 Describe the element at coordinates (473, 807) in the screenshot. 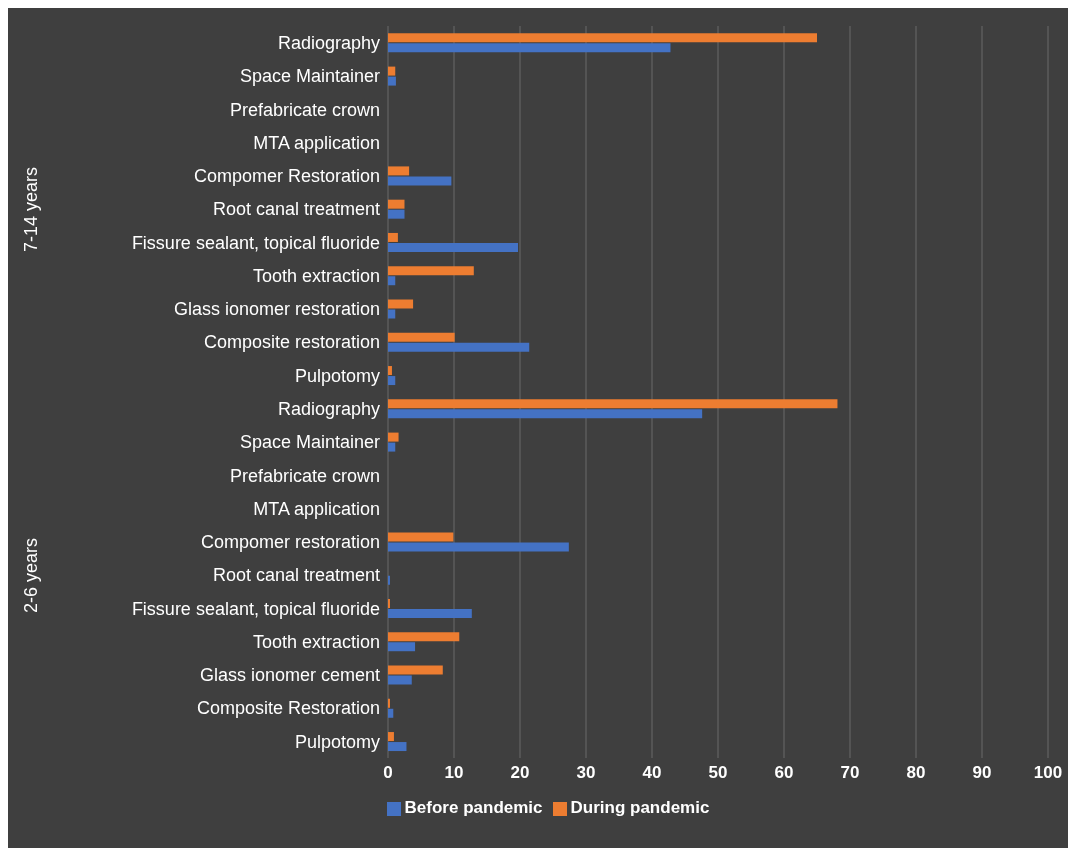

I see `legend-label: Before pandemic` at that location.